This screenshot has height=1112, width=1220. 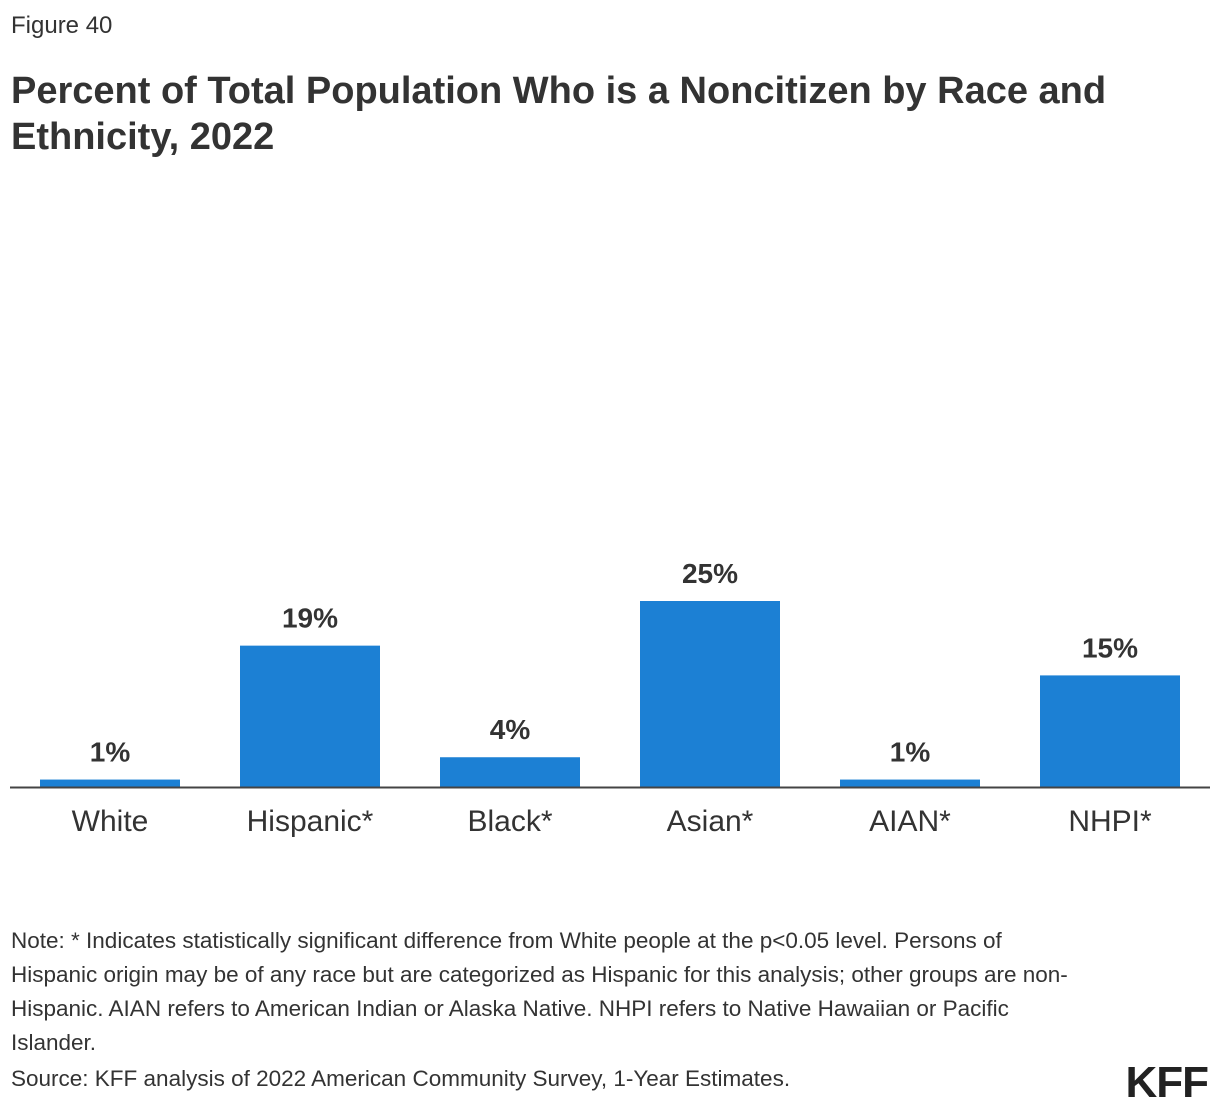 I want to click on data-label: 19%, so click(x=310, y=618).